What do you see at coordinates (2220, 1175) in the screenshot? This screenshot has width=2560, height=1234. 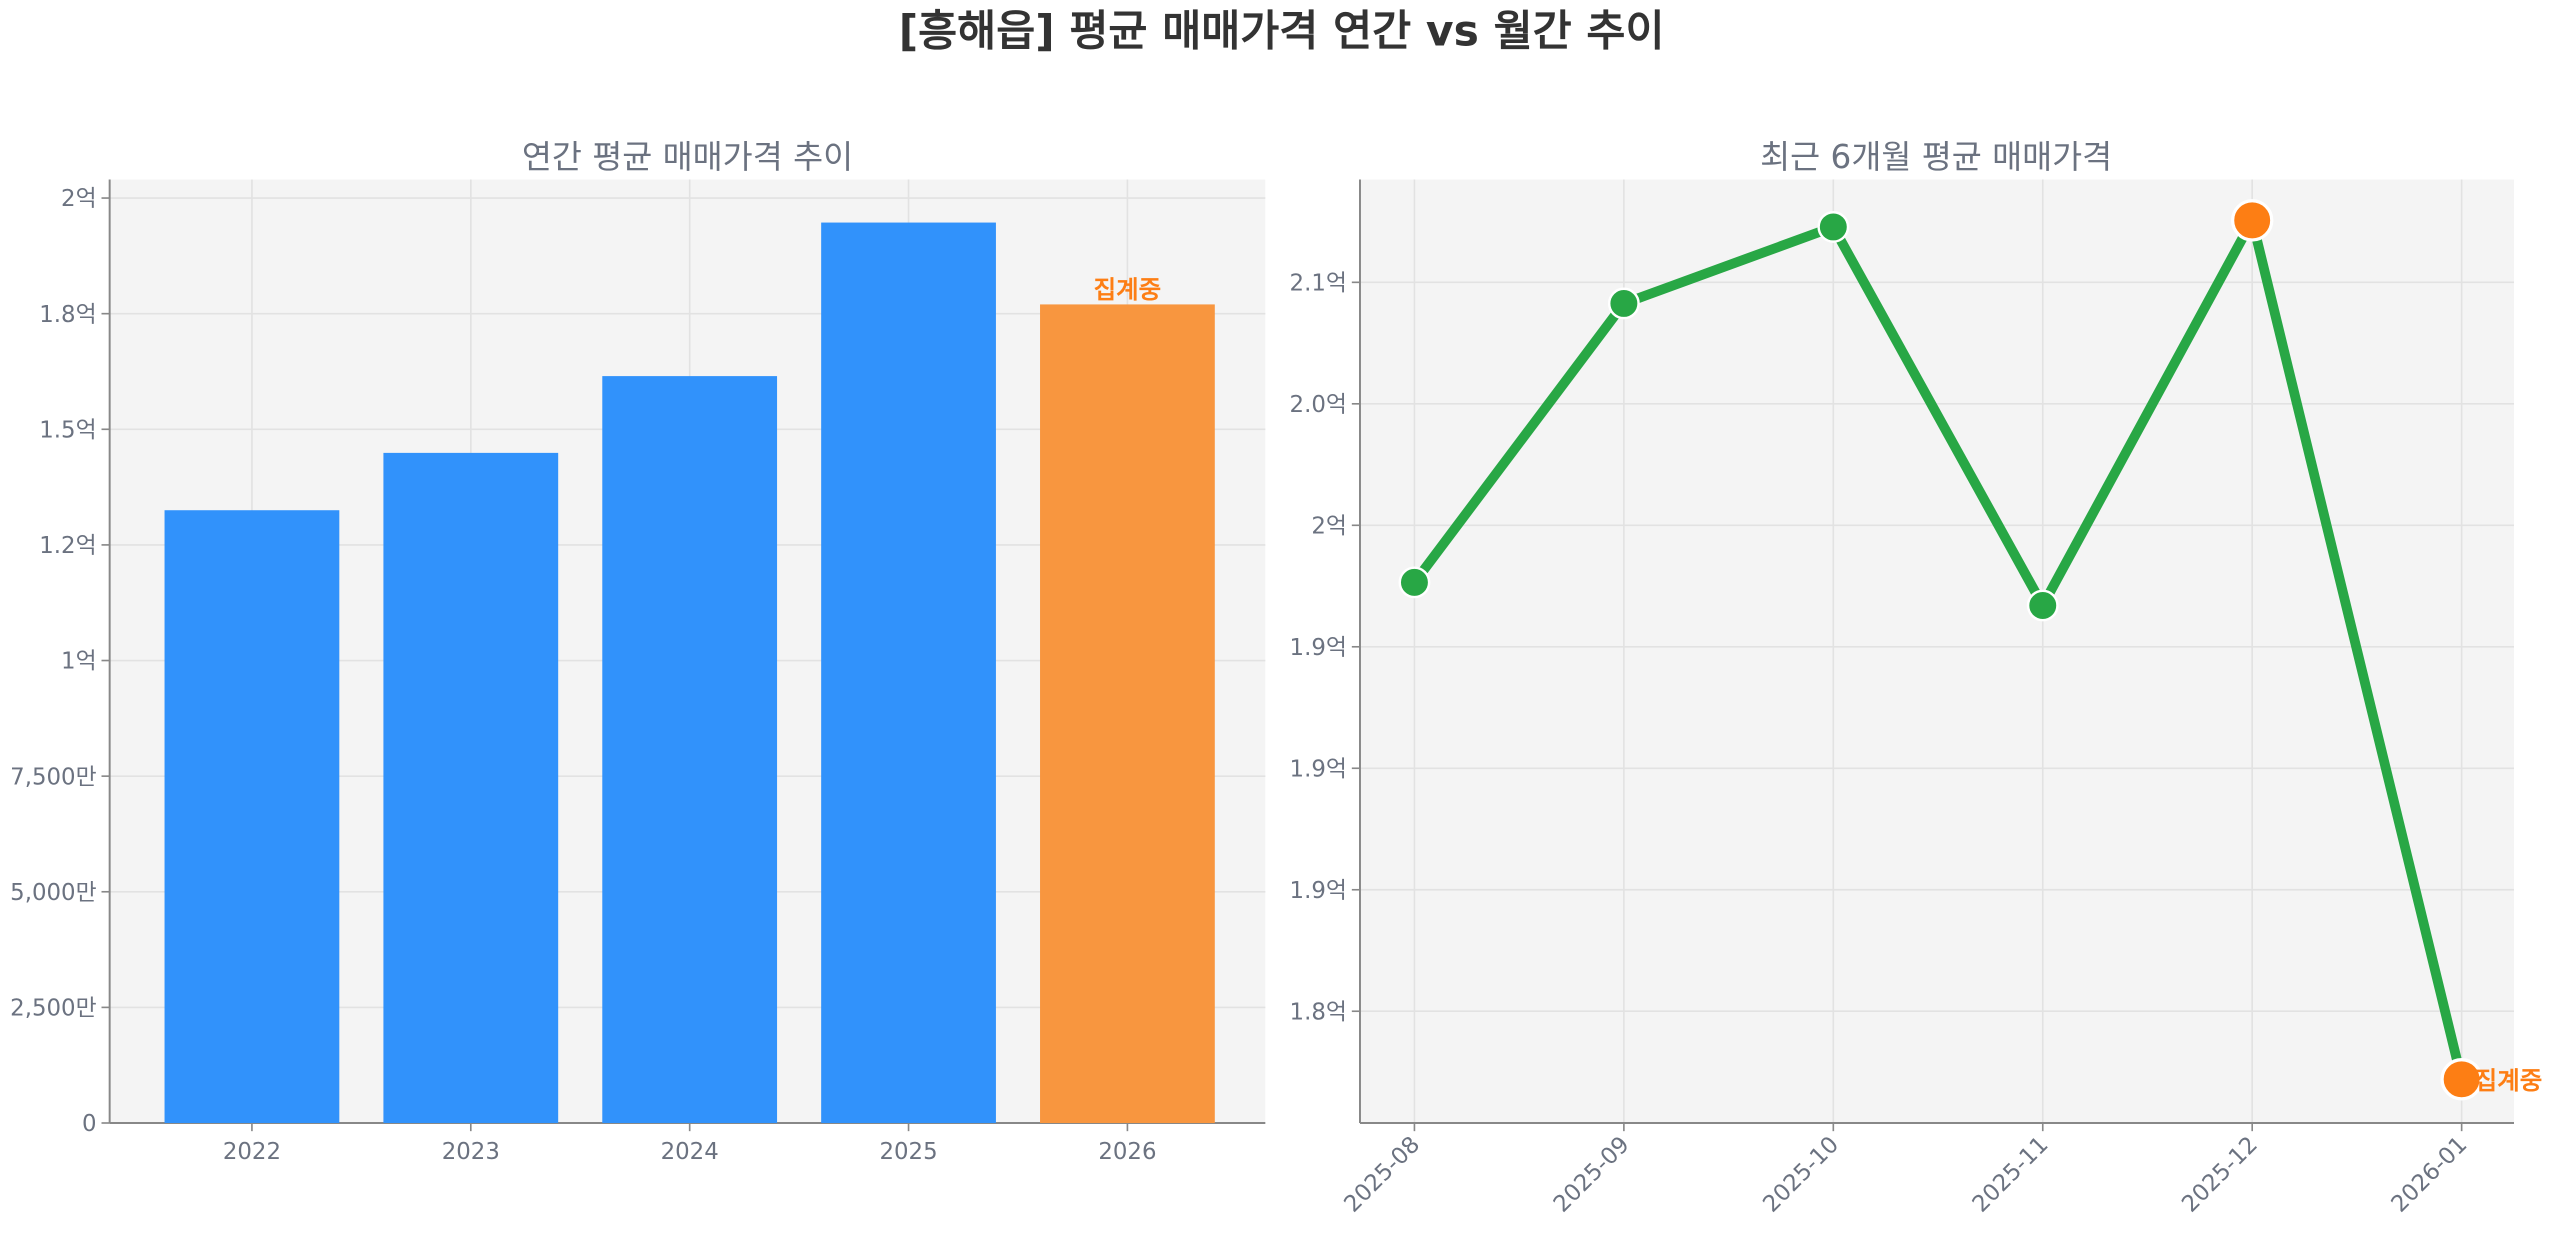 I see `x-tick-label: 2025-12` at bounding box center [2220, 1175].